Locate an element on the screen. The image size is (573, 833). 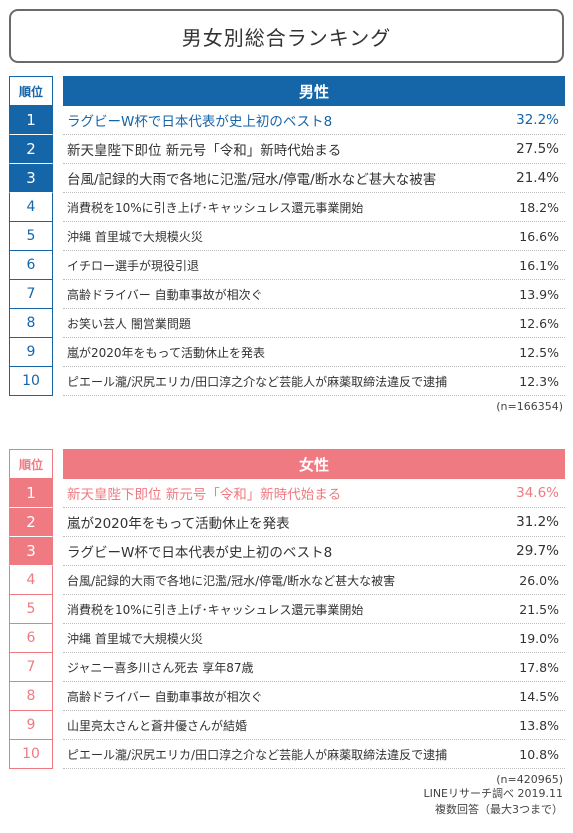
ranking-row: 5 沖縄 首里城で大規模火災 16.6% is located at coordinates (287, 236).